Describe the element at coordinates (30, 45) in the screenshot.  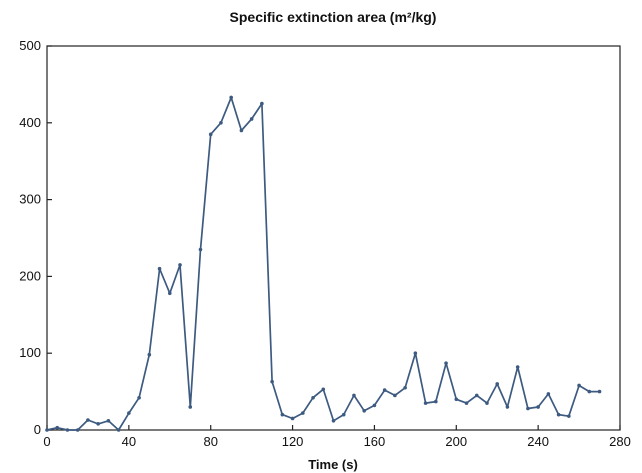
I see `y-tick-label: 500` at that location.